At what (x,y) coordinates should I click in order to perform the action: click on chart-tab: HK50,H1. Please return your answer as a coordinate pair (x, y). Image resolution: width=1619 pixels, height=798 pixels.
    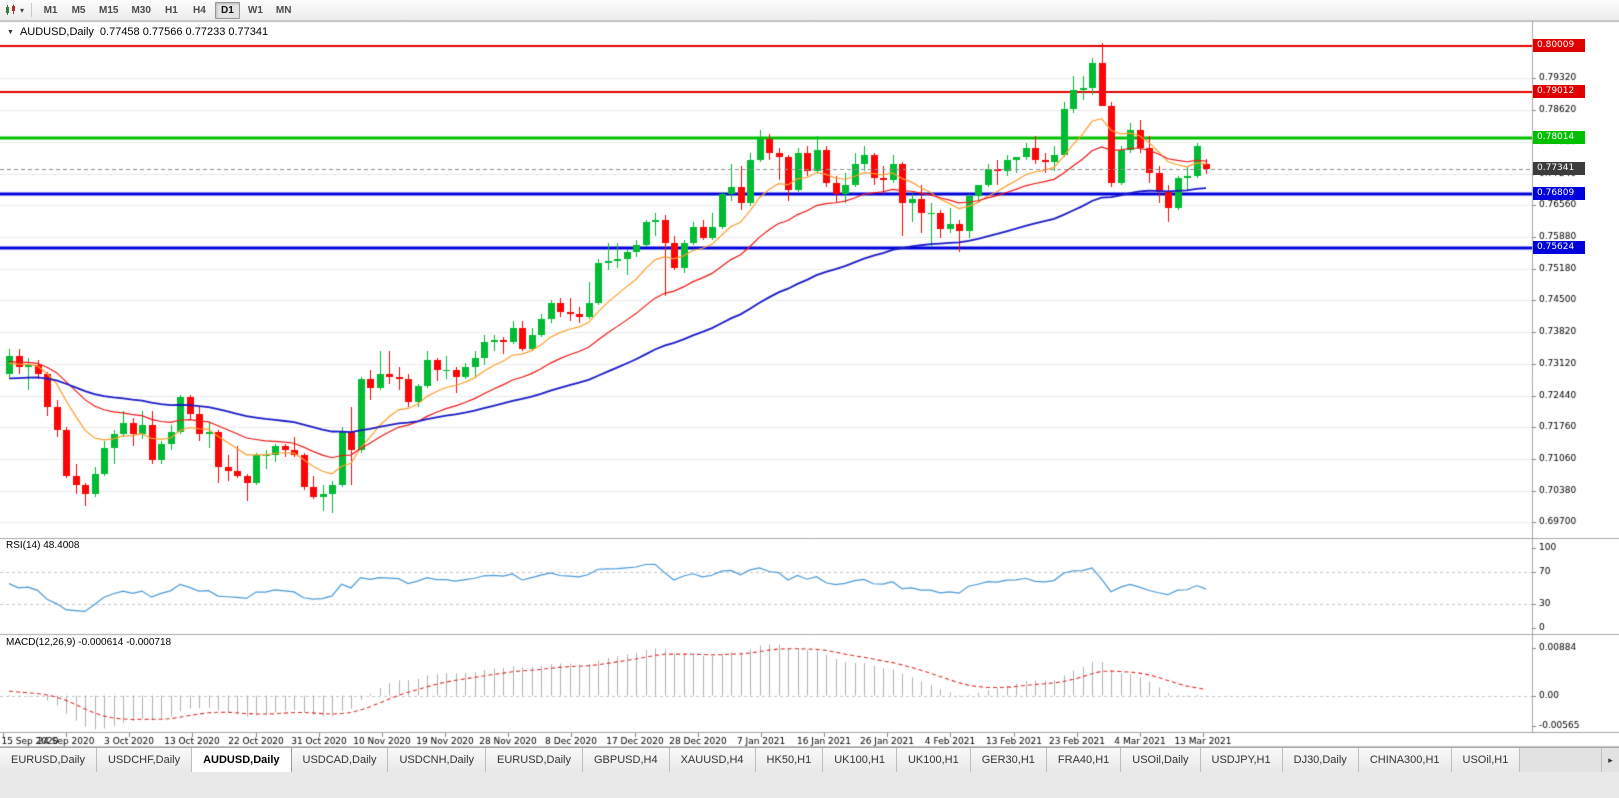
    Looking at the image, I should click on (789, 760).